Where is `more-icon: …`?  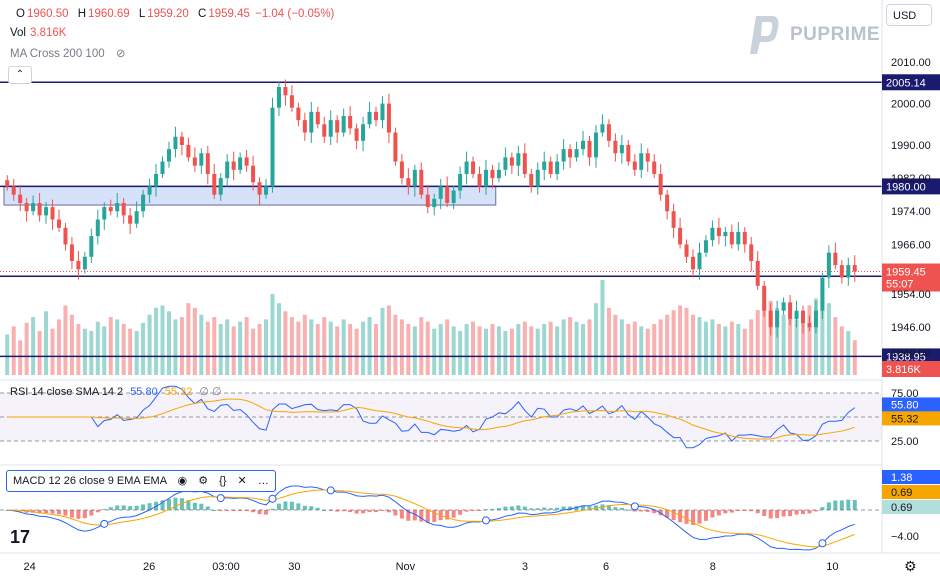 more-icon: … is located at coordinates (263, 481).